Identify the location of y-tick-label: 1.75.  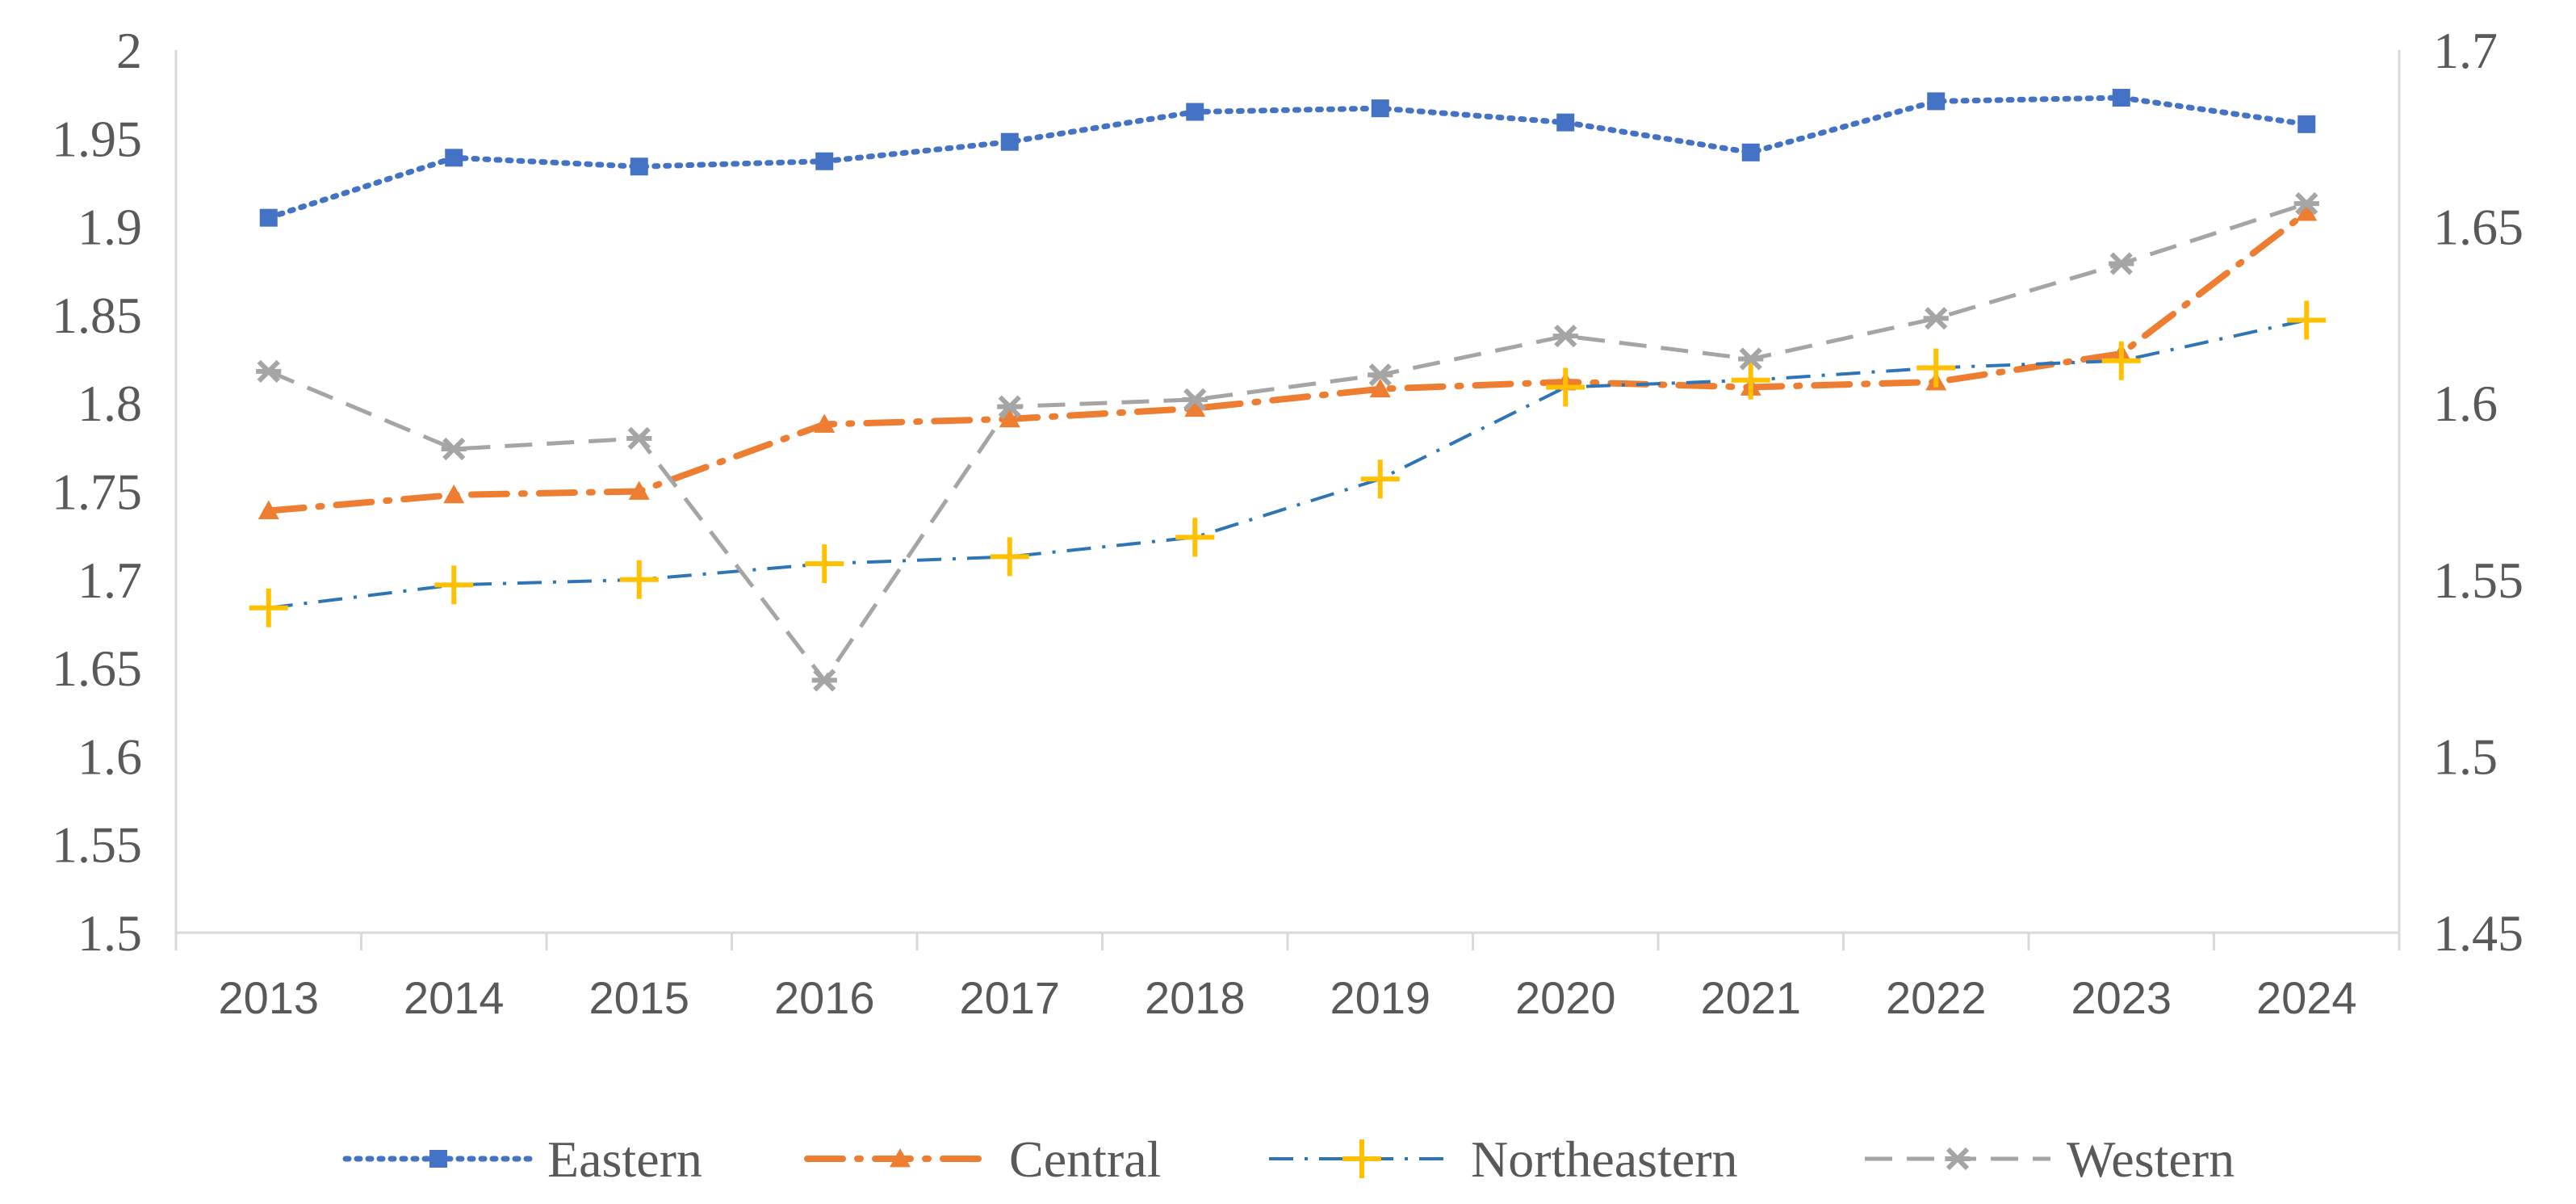
(97, 492).